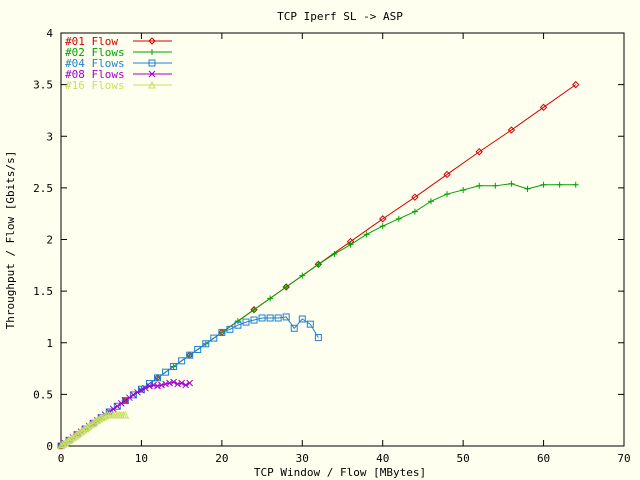  Describe the element at coordinates (95, 63) in the screenshot. I see `legend-label: #04 Flows` at that location.